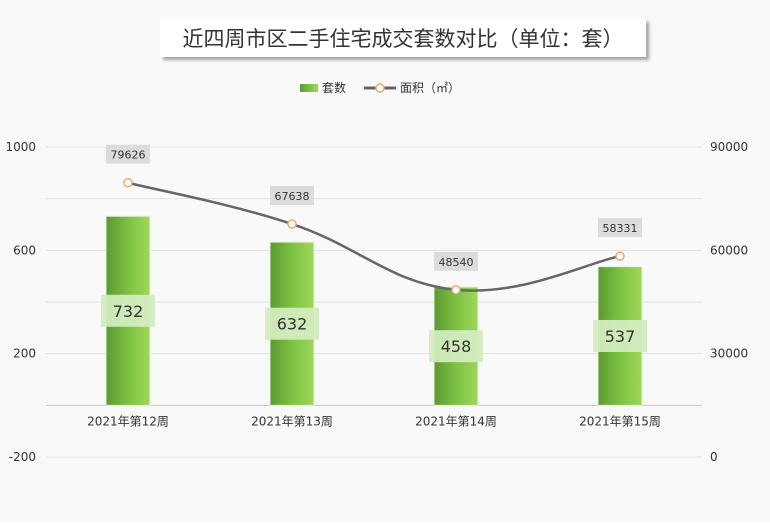 This screenshot has height=526, width=770. I want to click on legend-bar-swatch, so click(309, 88).